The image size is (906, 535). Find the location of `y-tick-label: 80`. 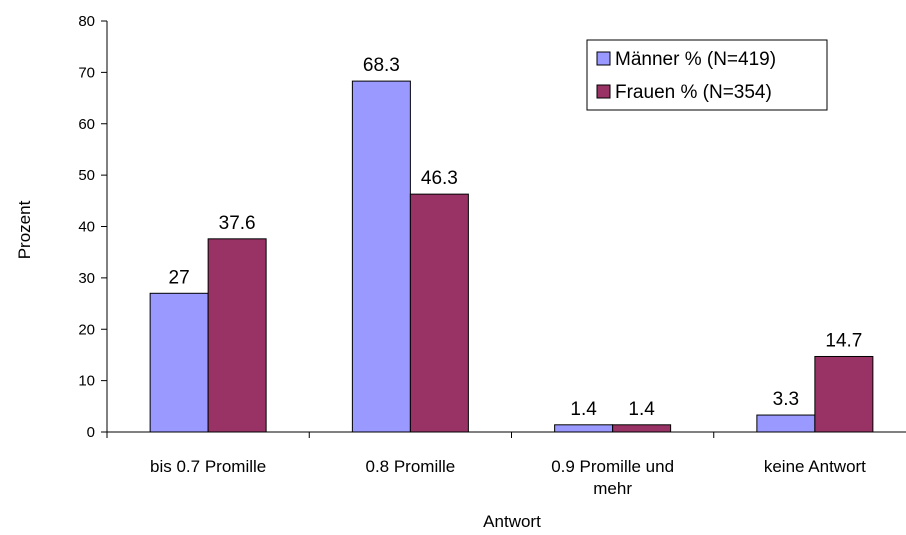

y-tick-label: 80 is located at coordinates (86, 21).